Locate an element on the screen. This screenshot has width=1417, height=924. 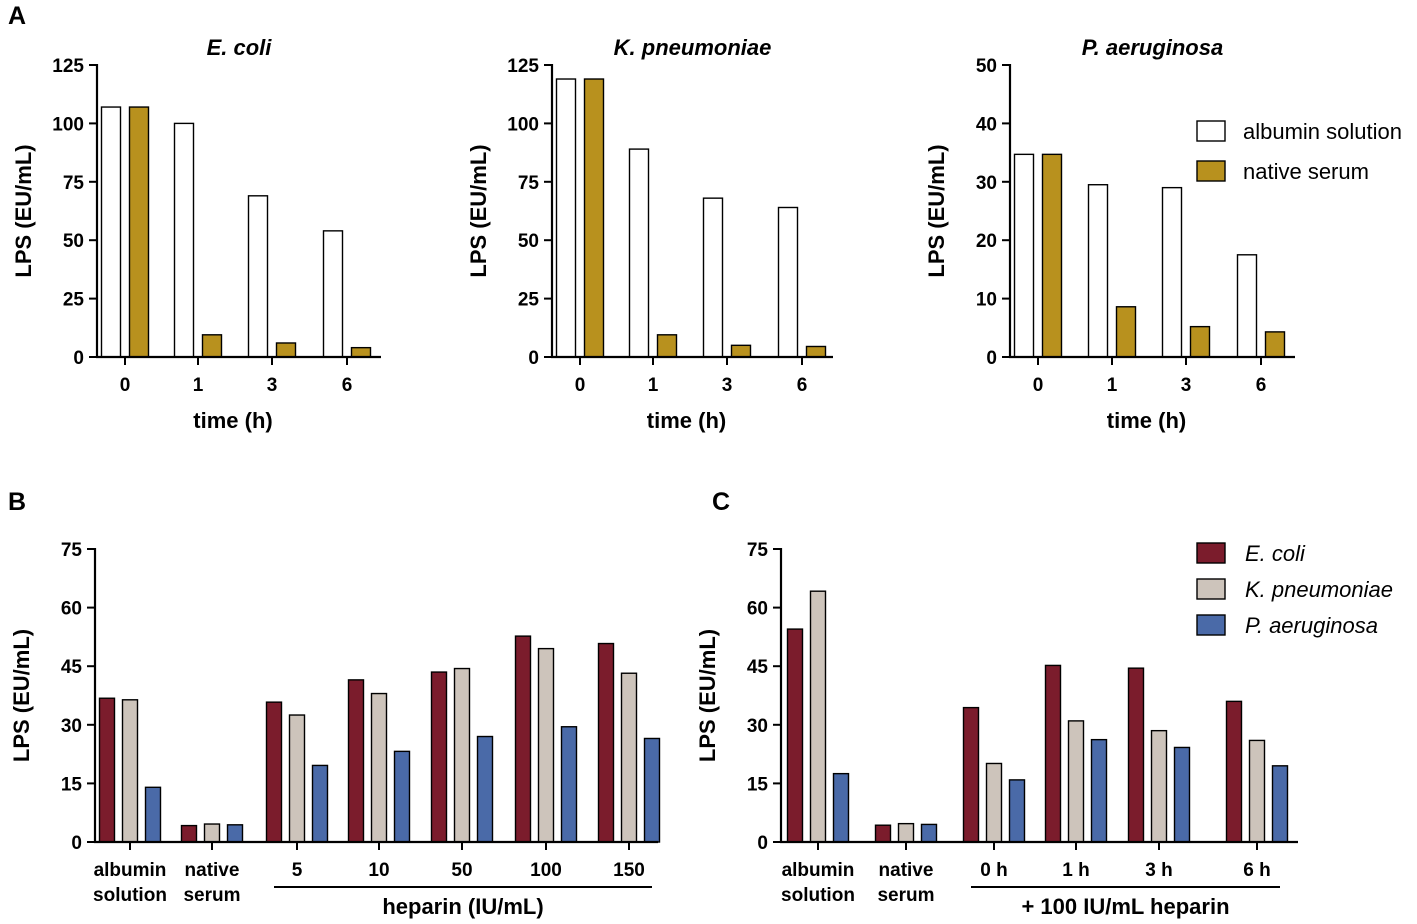
panel-label-c: C is located at coordinates (721, 502).